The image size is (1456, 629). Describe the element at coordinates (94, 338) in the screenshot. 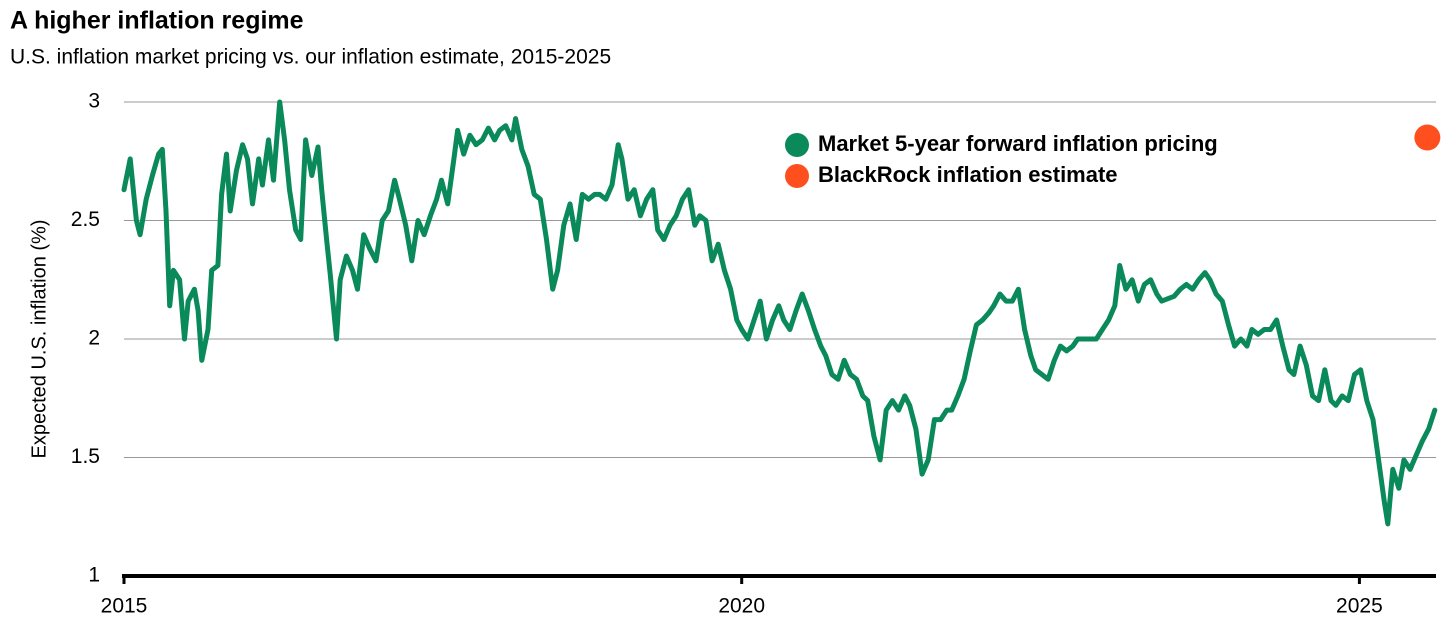

I see `y-tick-label: 2` at that location.